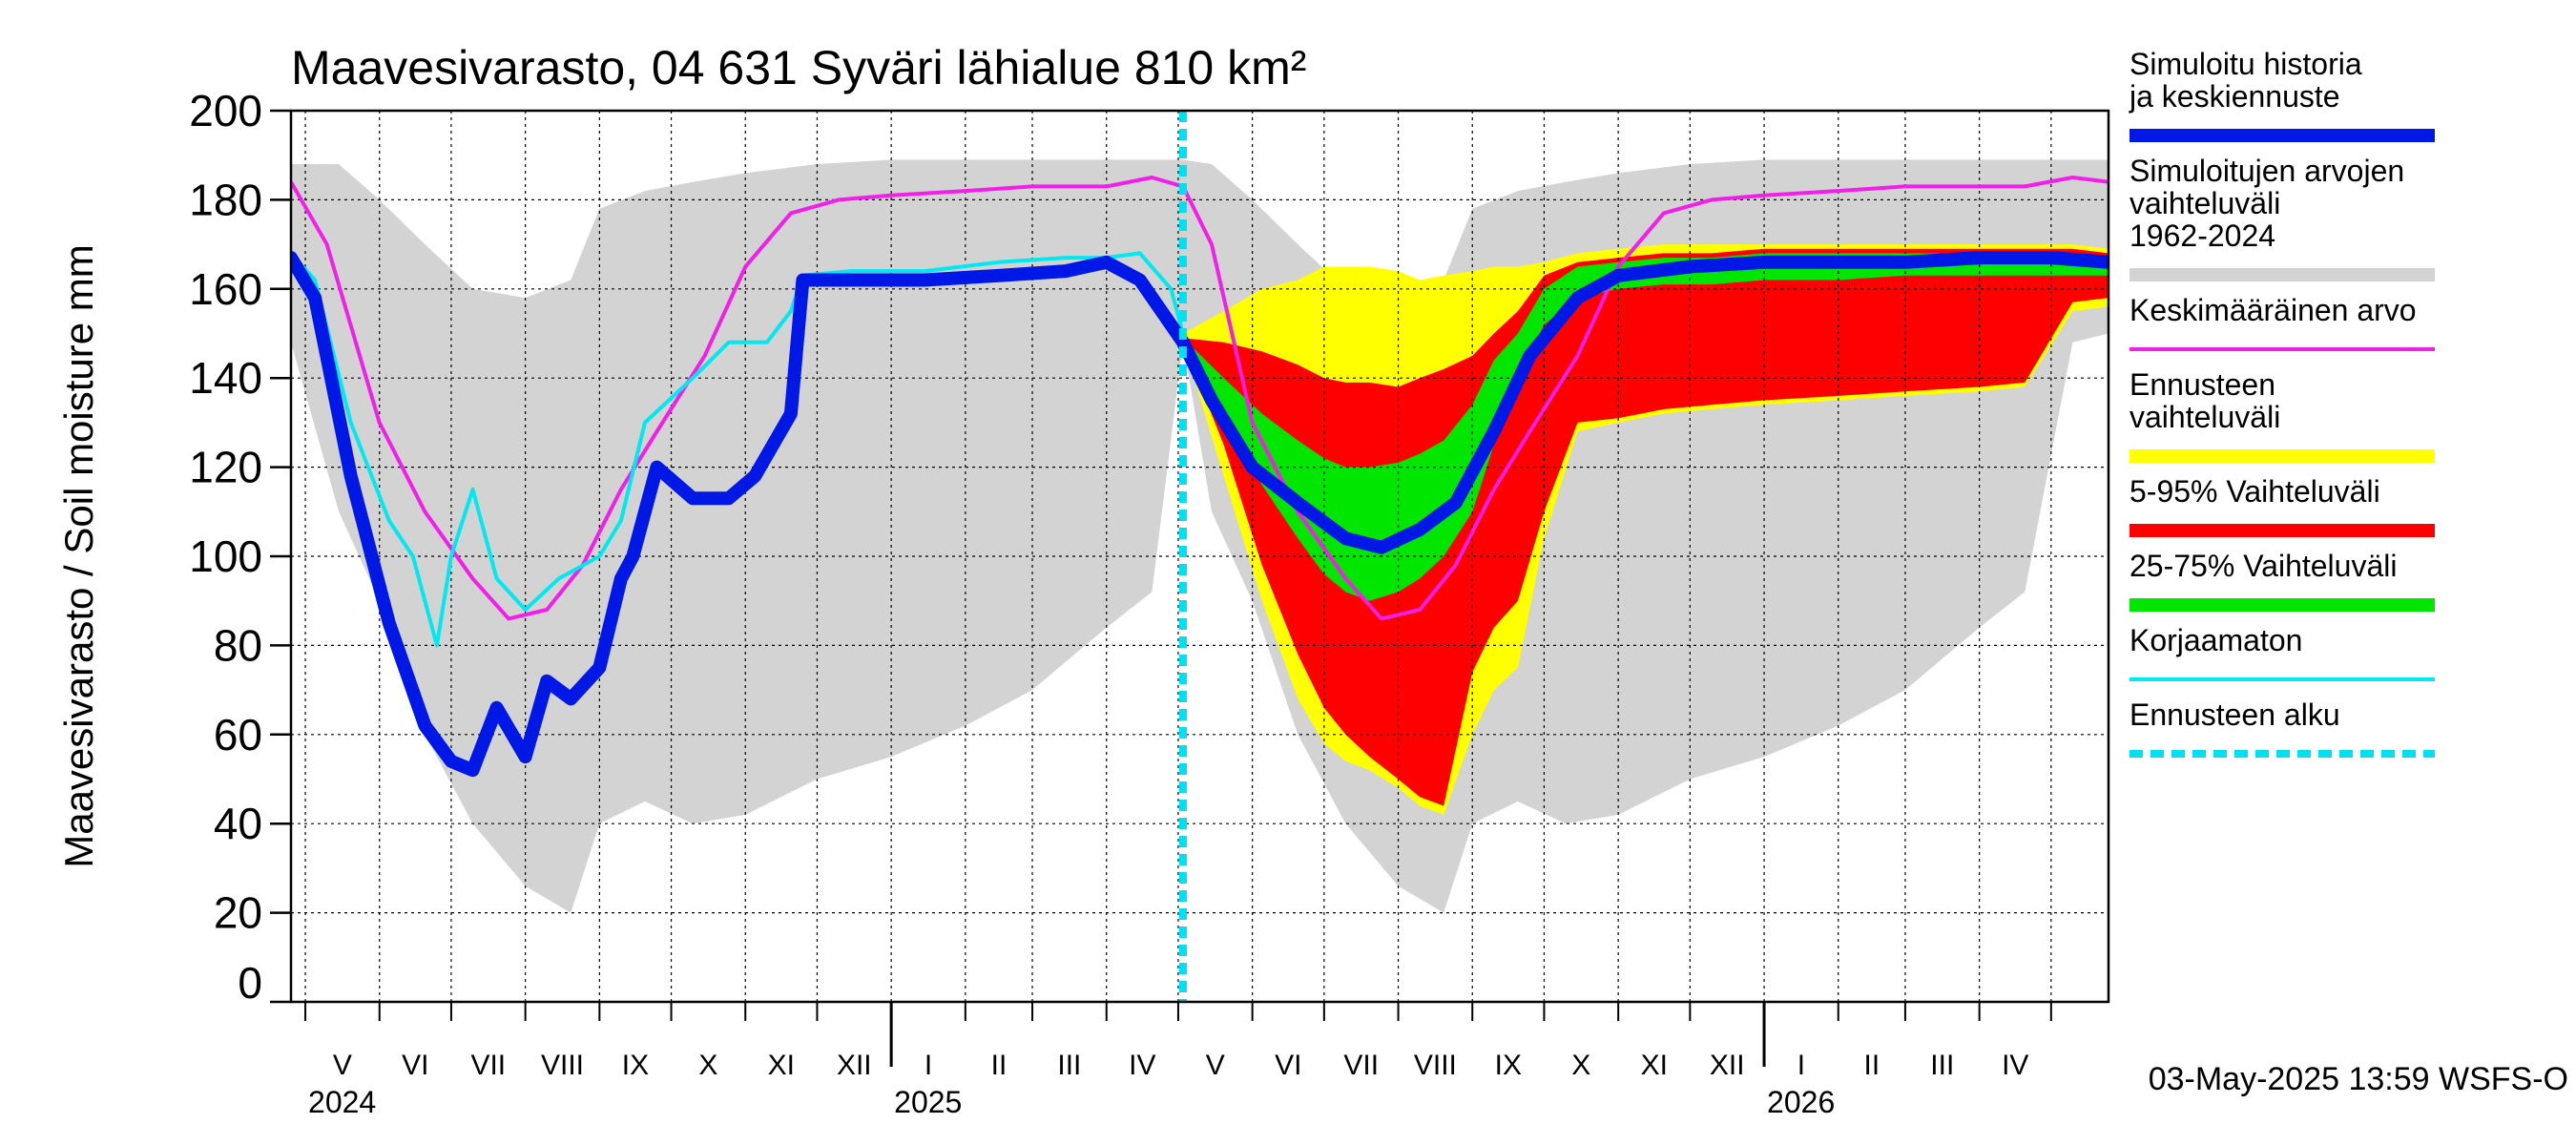 The image size is (2576, 1145). What do you see at coordinates (928, 1102) in the screenshot?
I see `year-label: 2025` at bounding box center [928, 1102].